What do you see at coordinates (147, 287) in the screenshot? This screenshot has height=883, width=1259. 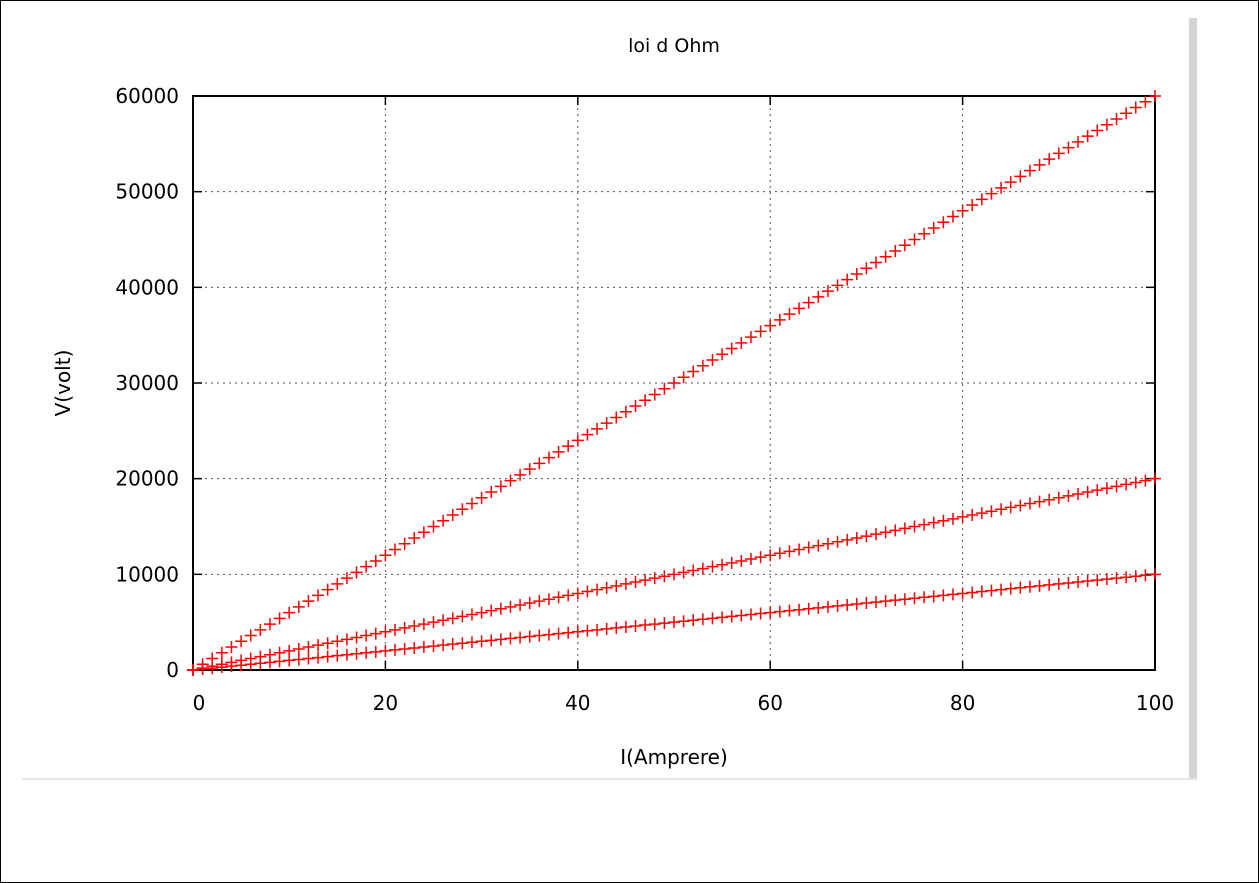 I see `y-tick-label: 40000` at bounding box center [147, 287].